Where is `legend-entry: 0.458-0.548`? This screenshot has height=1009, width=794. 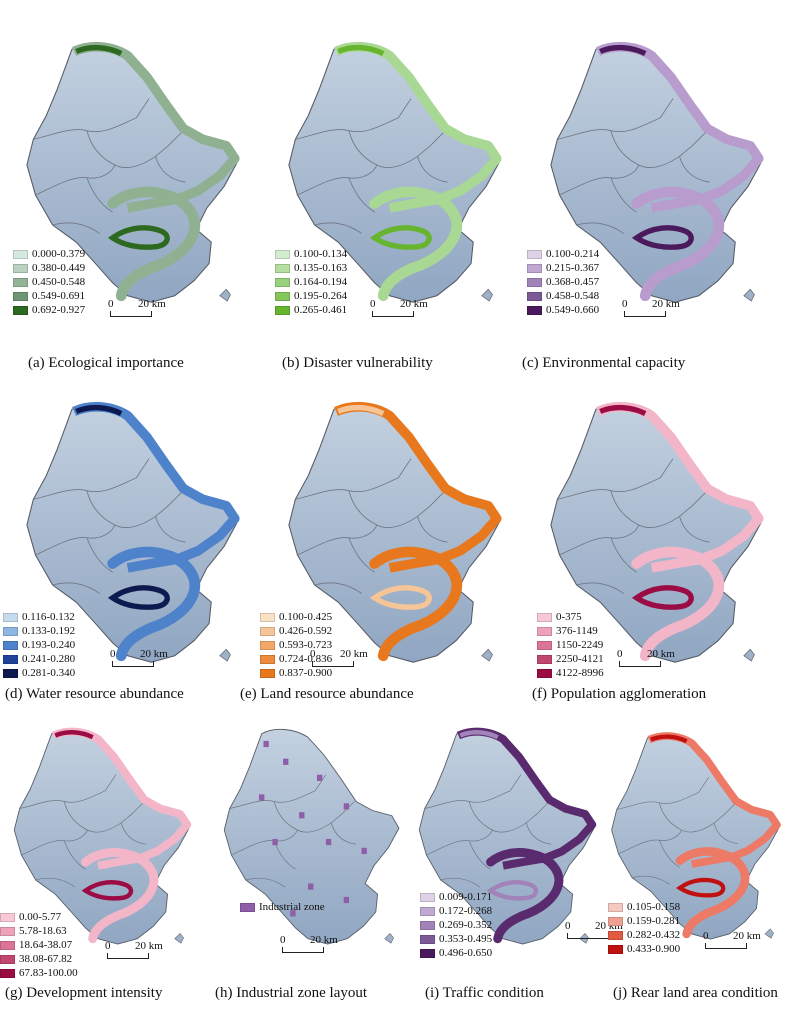
legend-entry: 0.458-0.548 is located at coordinates (563, 296).